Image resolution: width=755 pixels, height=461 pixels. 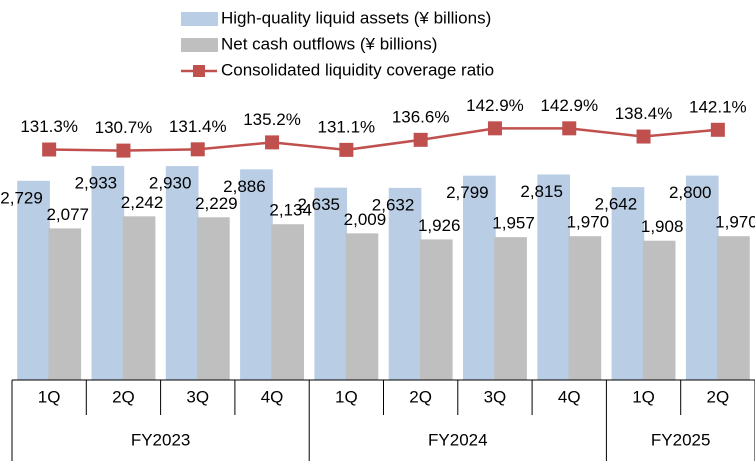 What do you see at coordinates (365, 219) in the screenshot?
I see `value-label: 2,009` at bounding box center [365, 219].